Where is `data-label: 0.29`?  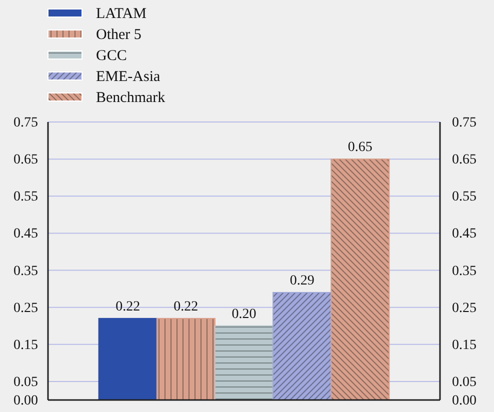 data-label: 0.29 is located at coordinates (302, 281).